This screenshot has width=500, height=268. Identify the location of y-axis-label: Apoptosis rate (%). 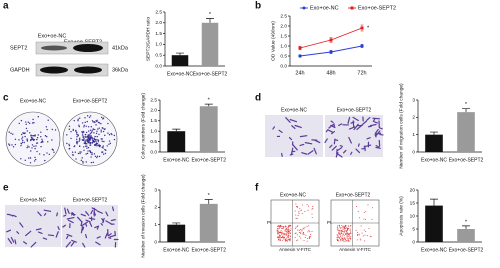
(401, 216).